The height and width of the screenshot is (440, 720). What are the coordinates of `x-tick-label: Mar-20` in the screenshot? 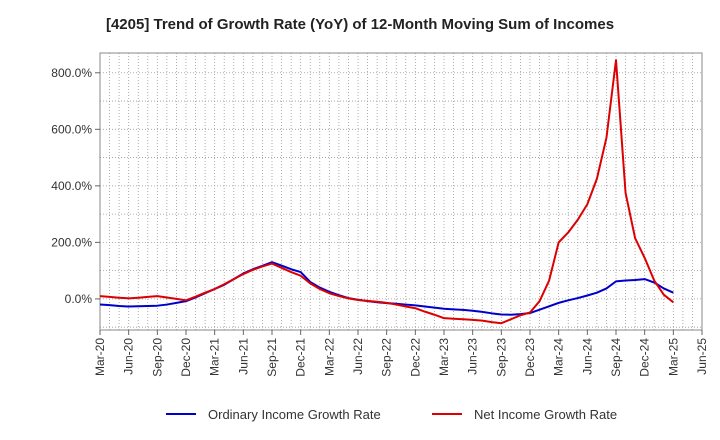 It's located at (100, 357).